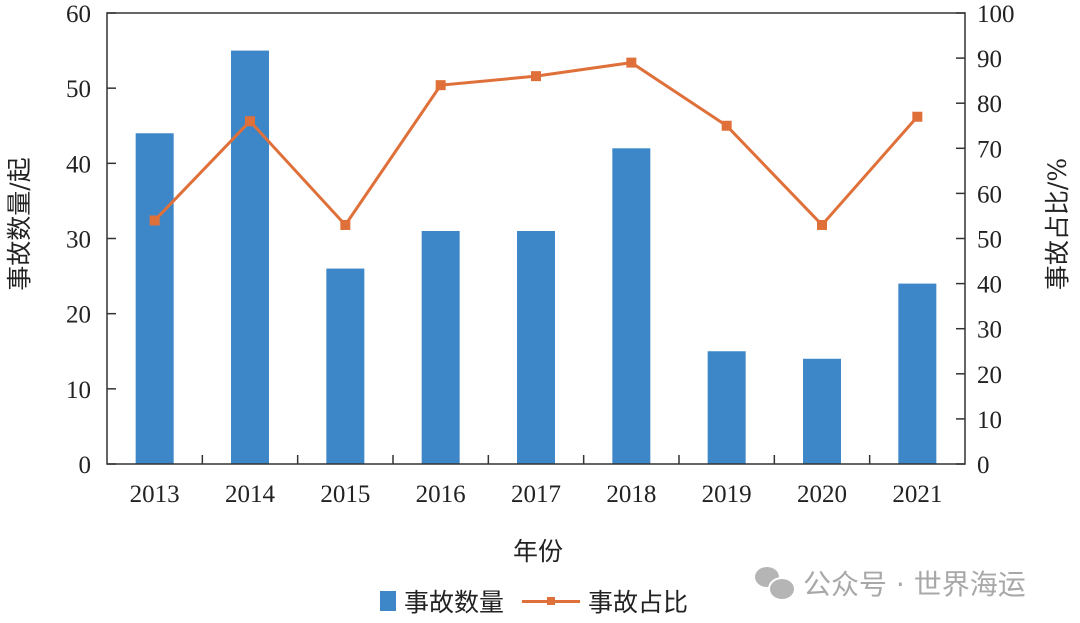  What do you see at coordinates (989, 375) in the screenshot?
I see `y-tick-label-right: 20` at bounding box center [989, 375].